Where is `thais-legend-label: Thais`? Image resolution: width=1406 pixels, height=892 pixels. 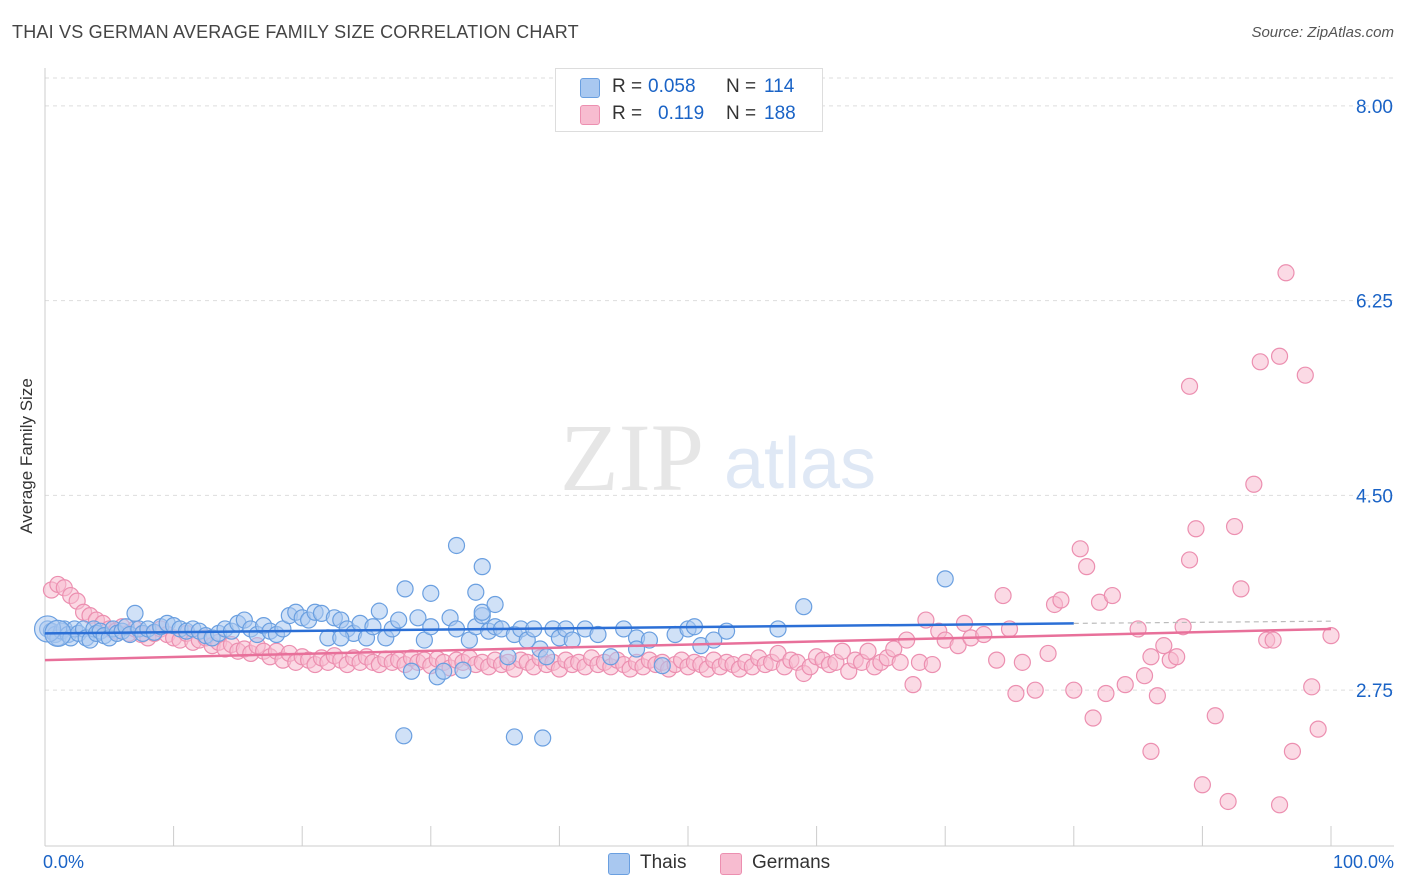 thais-legend-label: Thais is located at coordinates (663, 862).